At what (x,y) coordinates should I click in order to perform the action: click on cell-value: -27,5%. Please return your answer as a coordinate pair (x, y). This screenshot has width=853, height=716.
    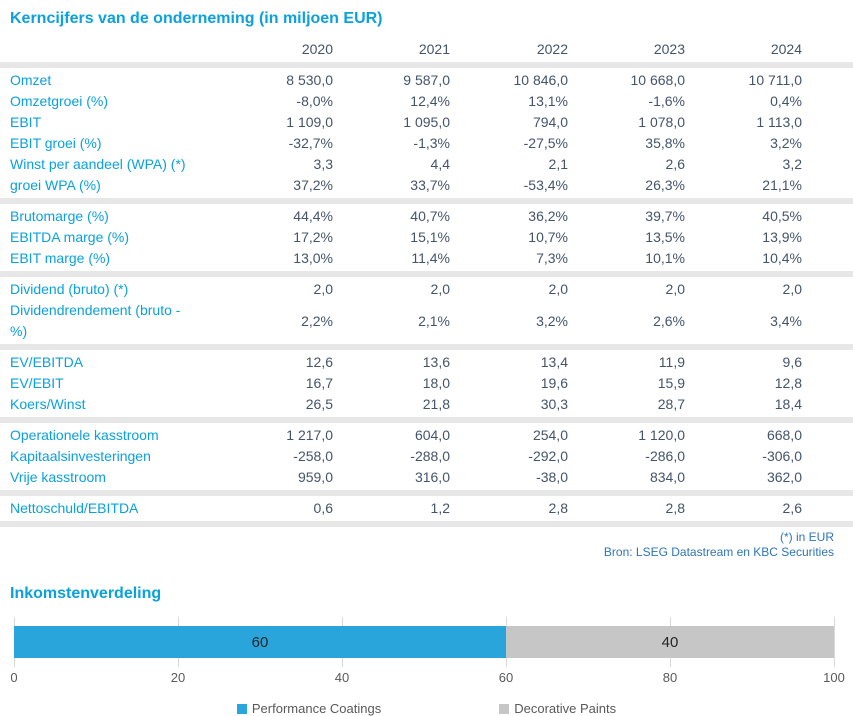
    Looking at the image, I should click on (545, 143).